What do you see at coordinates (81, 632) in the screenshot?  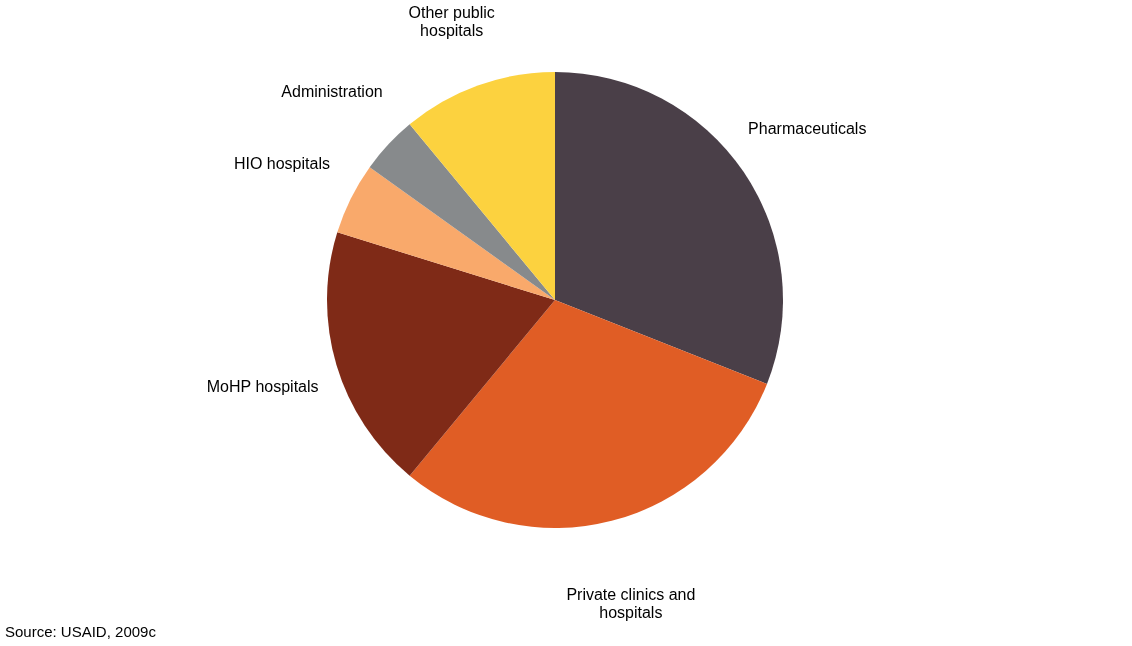 I see `source-note: Source: USAID, 2009c` at bounding box center [81, 632].